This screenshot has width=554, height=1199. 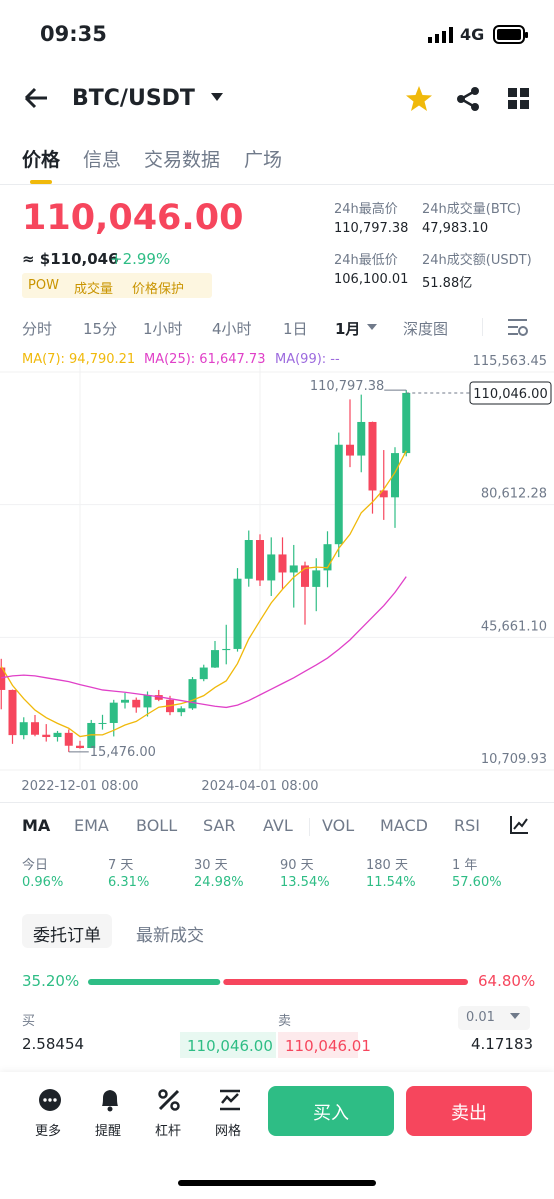 What do you see at coordinates (170, 936) in the screenshot?
I see `order-tab: 最新成交` at bounding box center [170, 936].